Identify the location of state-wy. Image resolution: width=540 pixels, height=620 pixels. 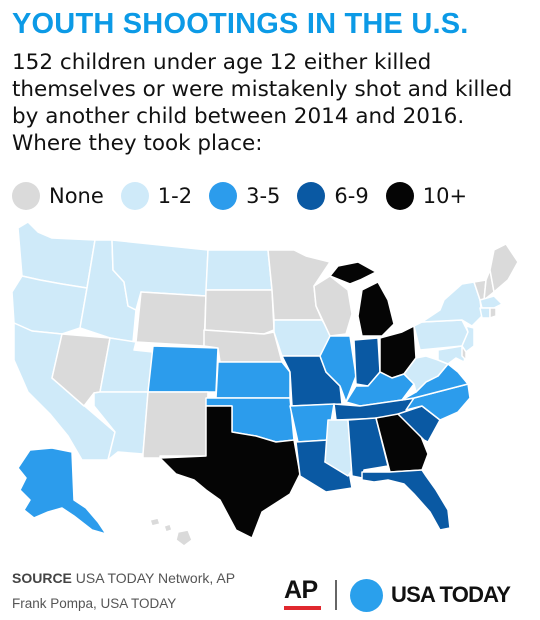
(171, 319).